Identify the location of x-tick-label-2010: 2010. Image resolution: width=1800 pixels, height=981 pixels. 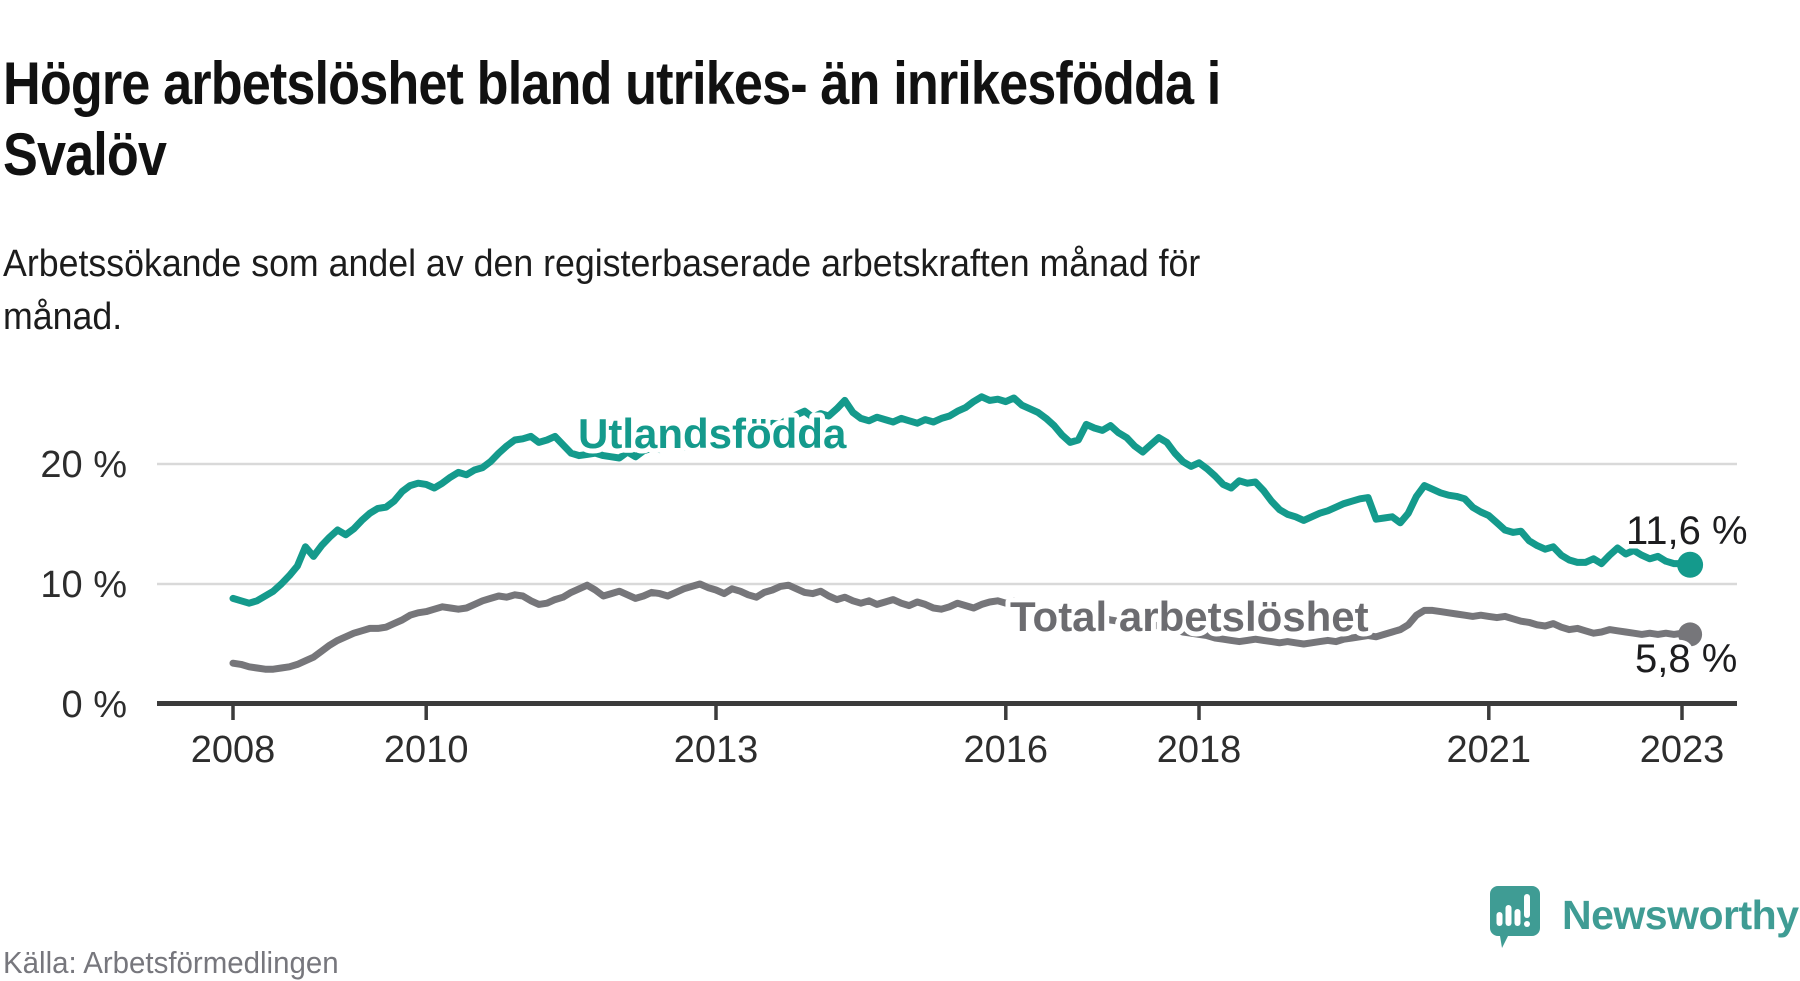
(426, 750).